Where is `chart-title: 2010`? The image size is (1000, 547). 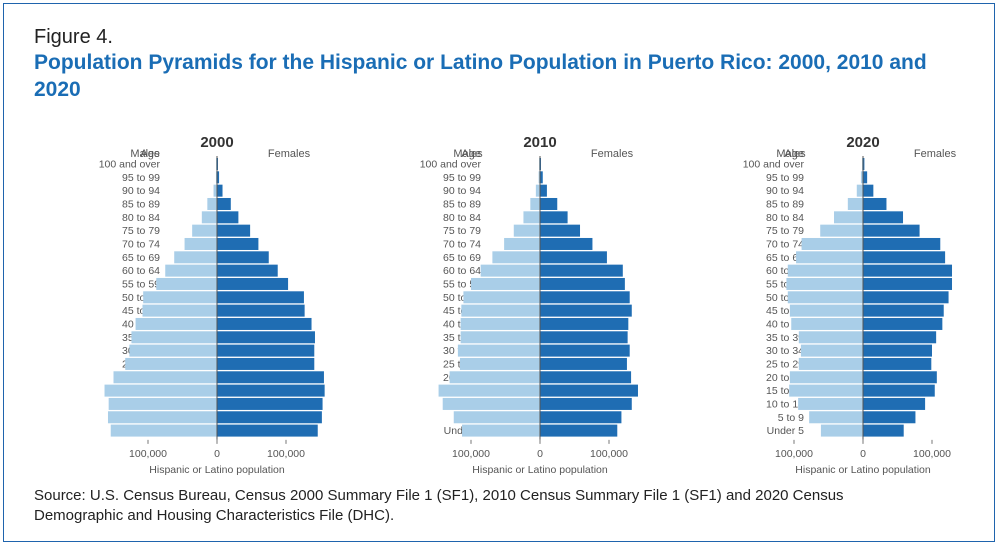
chart-title: 2010 is located at coordinates (539, 142).